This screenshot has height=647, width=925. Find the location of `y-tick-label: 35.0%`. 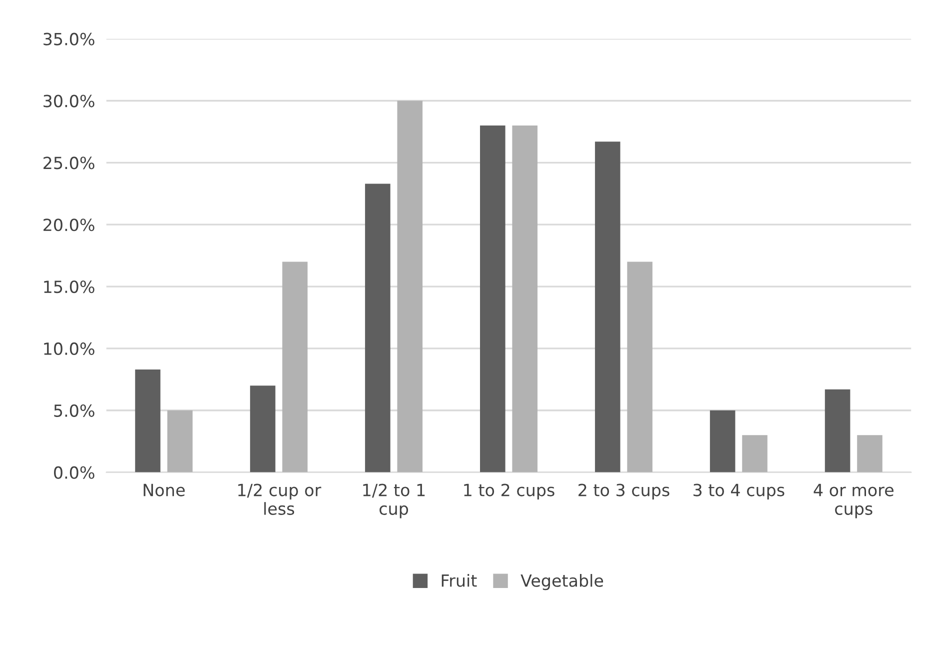

y-tick-label: 35.0% is located at coordinates (69, 39).